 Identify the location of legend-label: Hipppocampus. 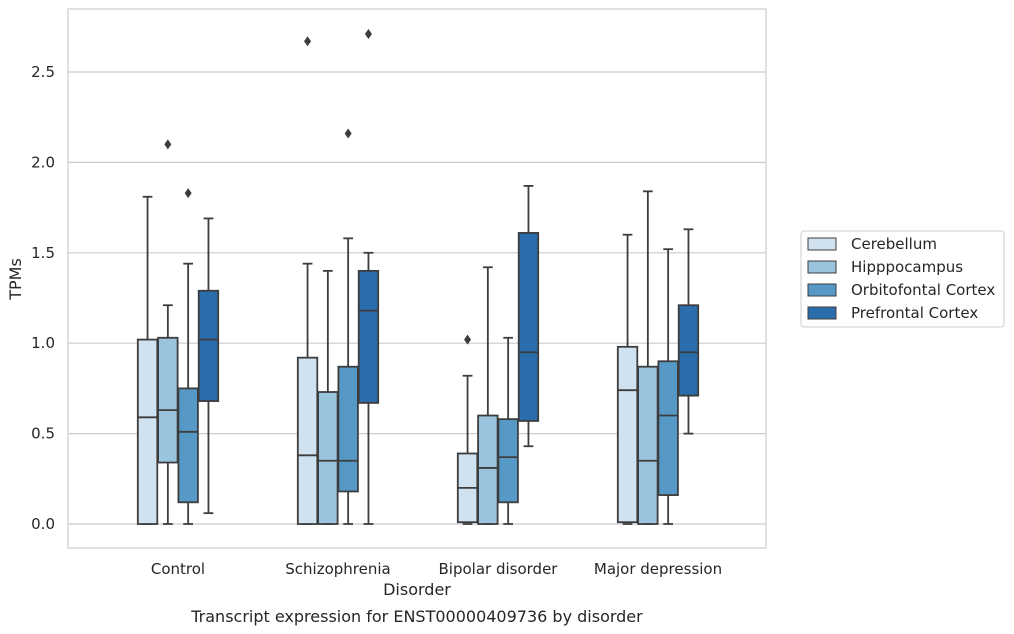
(907, 267).